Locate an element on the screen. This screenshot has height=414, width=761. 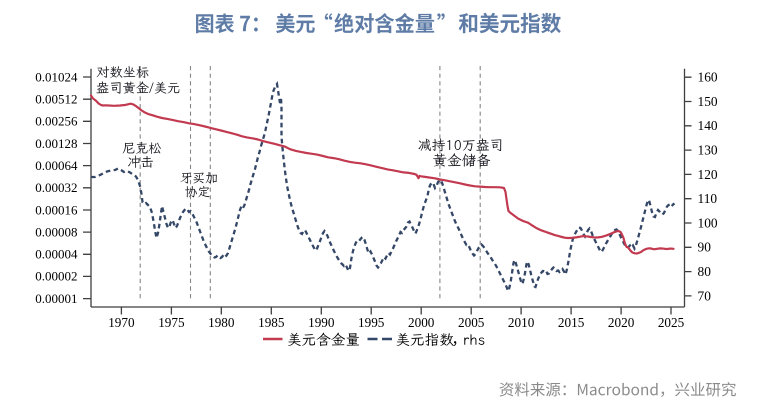
svg-text: 0.00002 is located at coordinates (56, 276).